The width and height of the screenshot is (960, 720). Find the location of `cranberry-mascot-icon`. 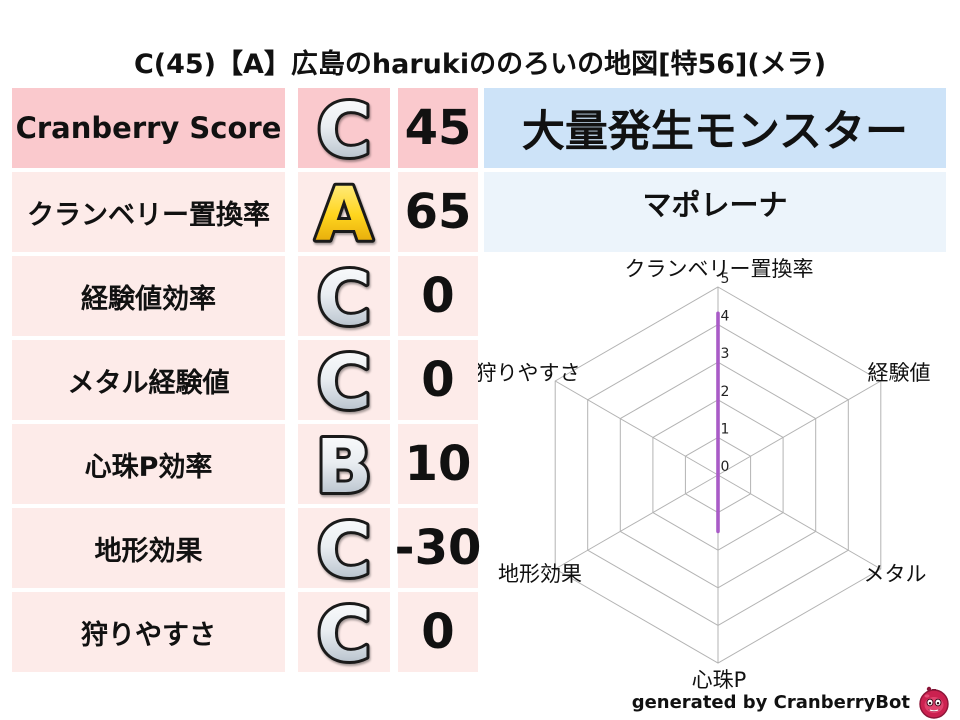

cranberry-mascot-icon is located at coordinates (934, 702).